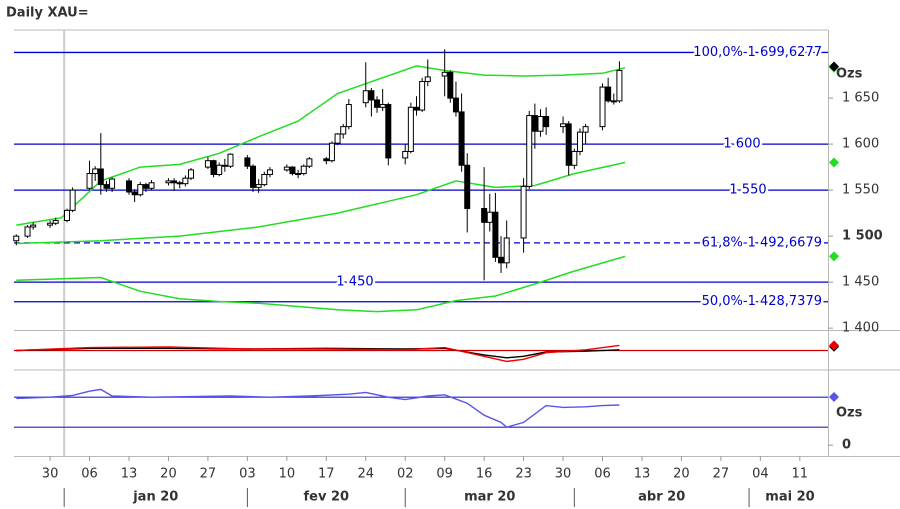 This screenshot has width=900, height=509. I want to click on last-close-marker, so click(834, 66).